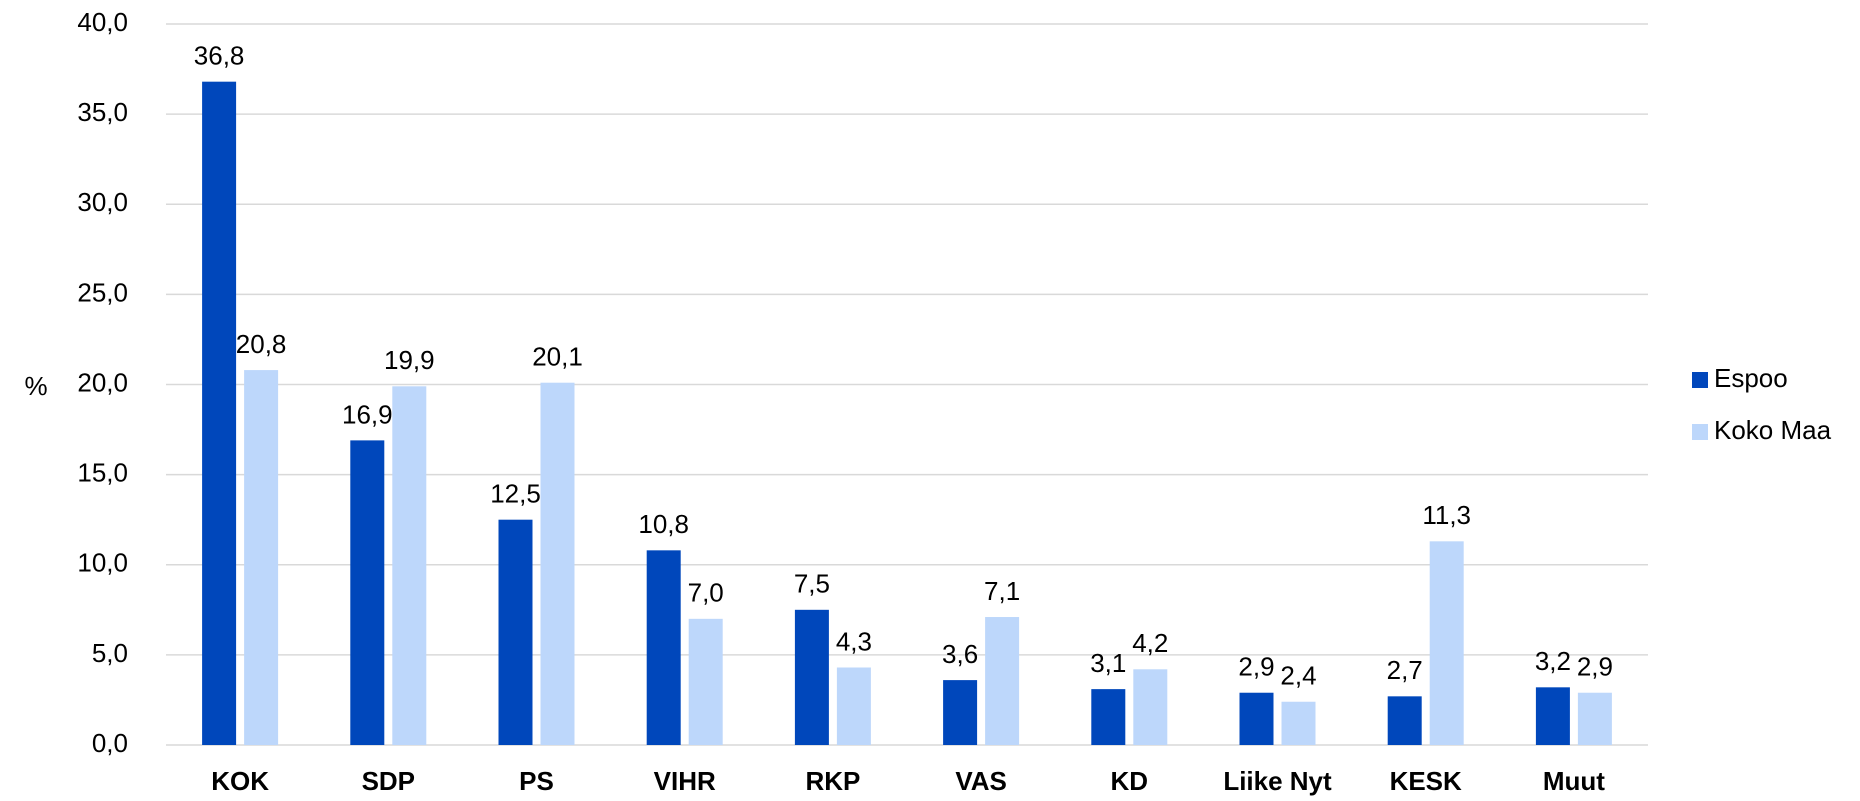 The image size is (1860, 801). What do you see at coordinates (35, 386) in the screenshot?
I see `y-axis-label: %` at bounding box center [35, 386].